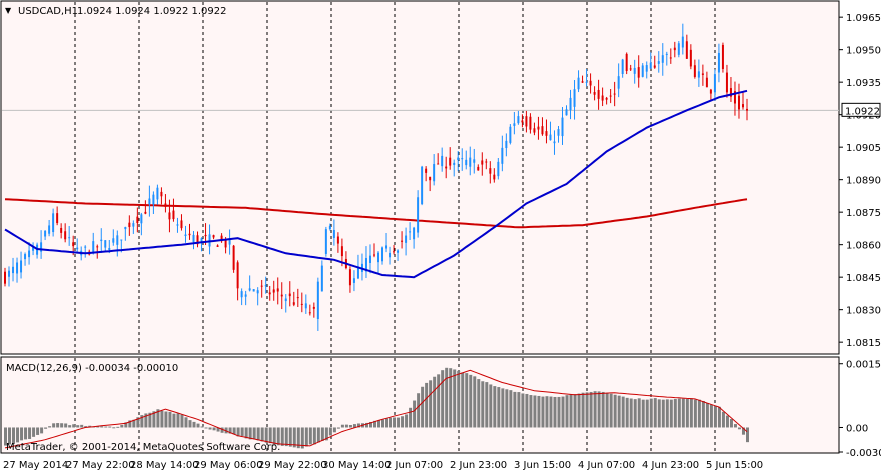  What do you see at coordinates (857, 428) in the screenshot?
I see `macd-tick-label: 0.00` at bounding box center [857, 428].